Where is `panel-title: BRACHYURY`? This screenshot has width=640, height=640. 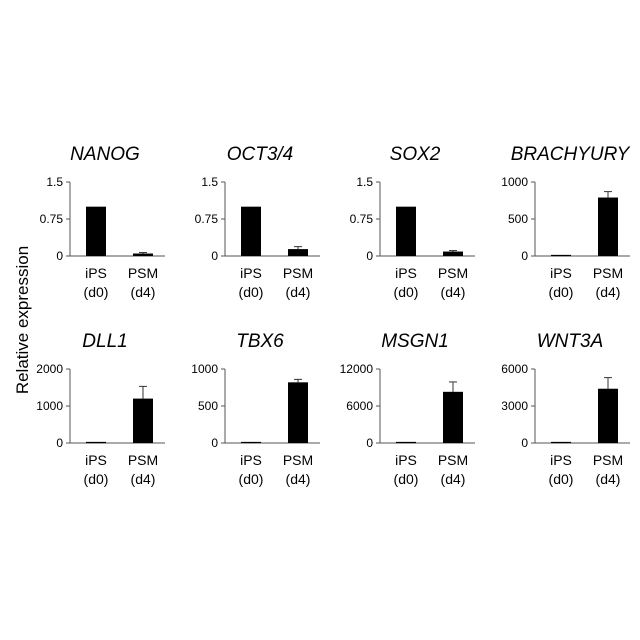
panel-title: BRACHYURY is located at coordinates (571, 154).